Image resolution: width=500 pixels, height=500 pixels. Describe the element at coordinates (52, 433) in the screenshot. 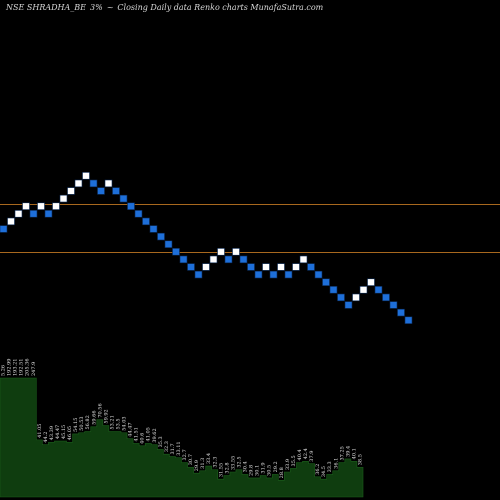

I see `volume-label: 43.39` at that location.